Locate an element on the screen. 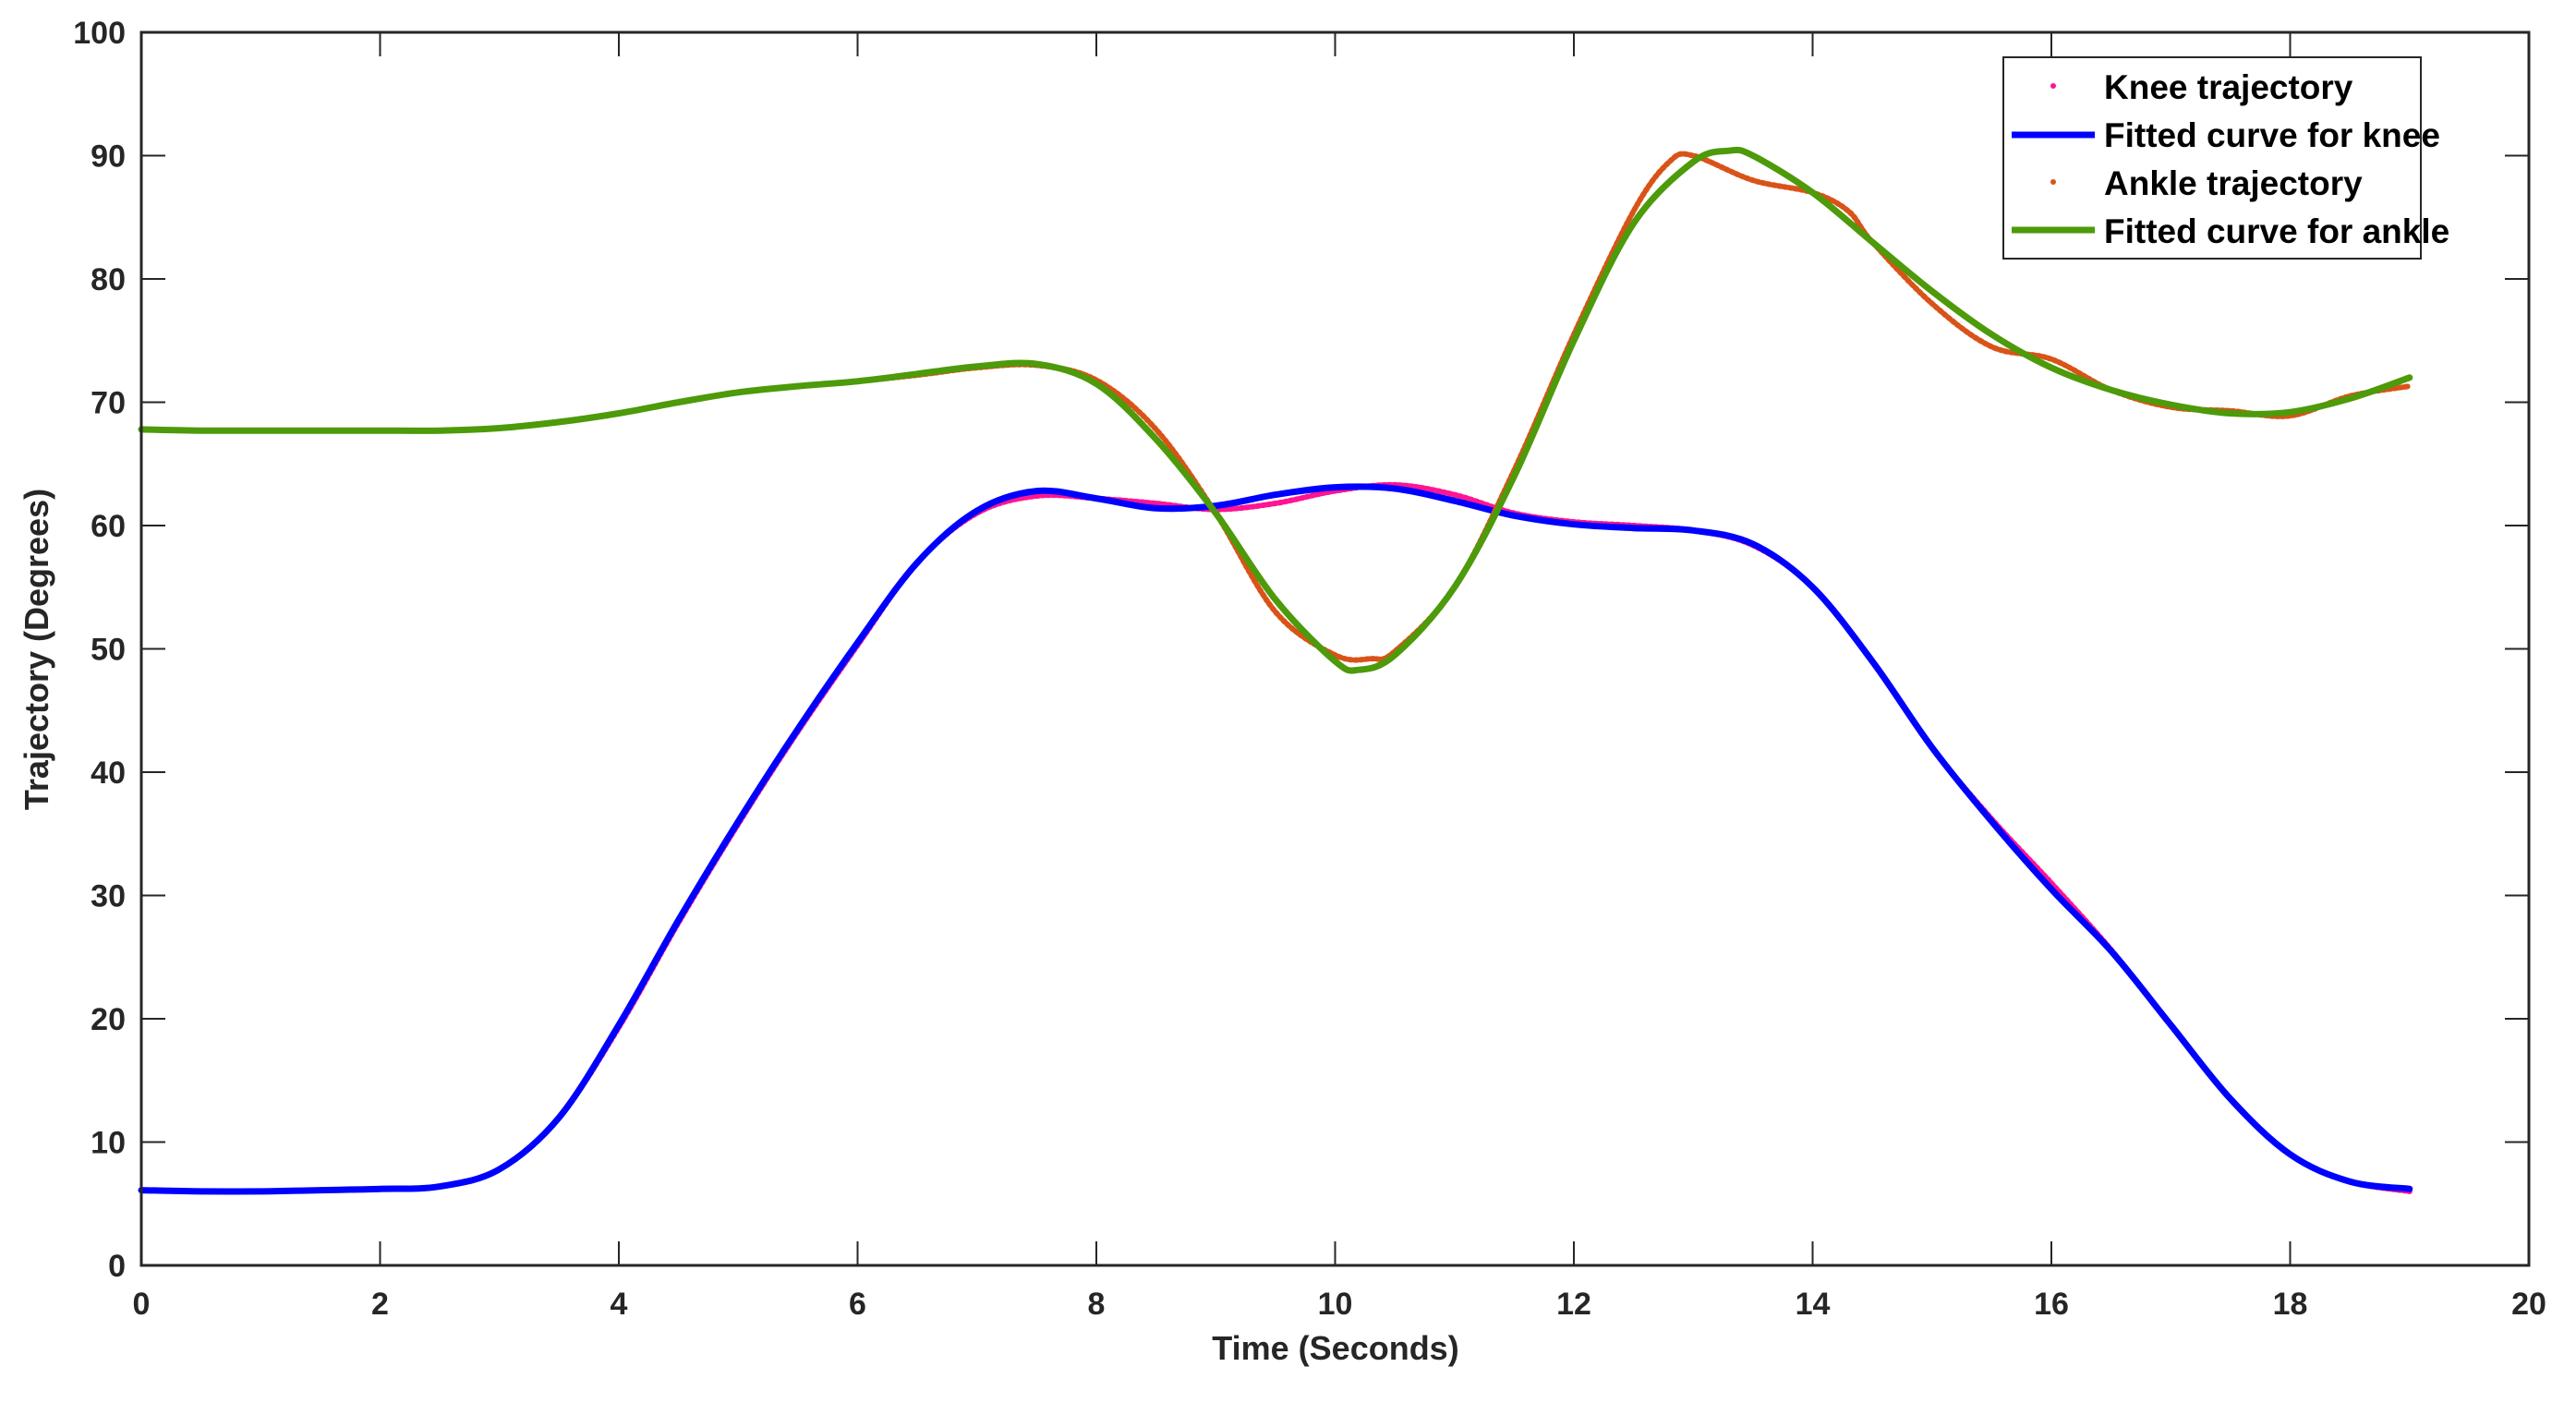  legend-label: Fitted curve for knee is located at coordinates (2272, 135).